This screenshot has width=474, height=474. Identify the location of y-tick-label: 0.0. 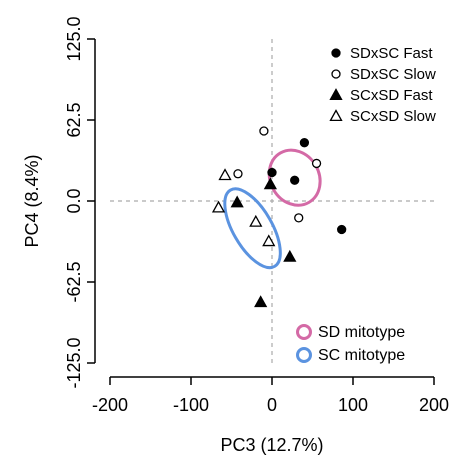
(74, 200).